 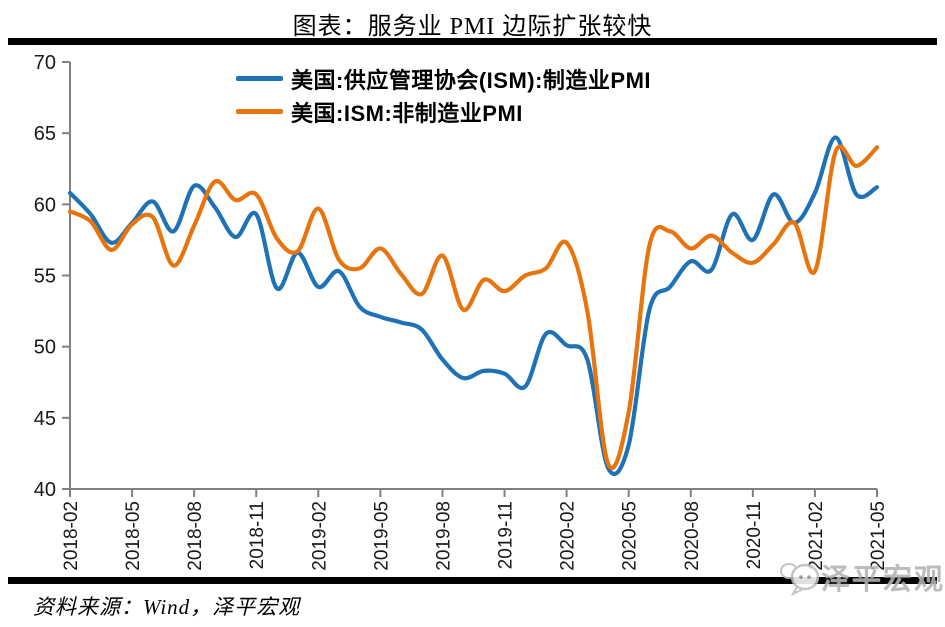 What do you see at coordinates (45, 490) in the screenshot?
I see `svg-text: 40` at bounding box center [45, 490].